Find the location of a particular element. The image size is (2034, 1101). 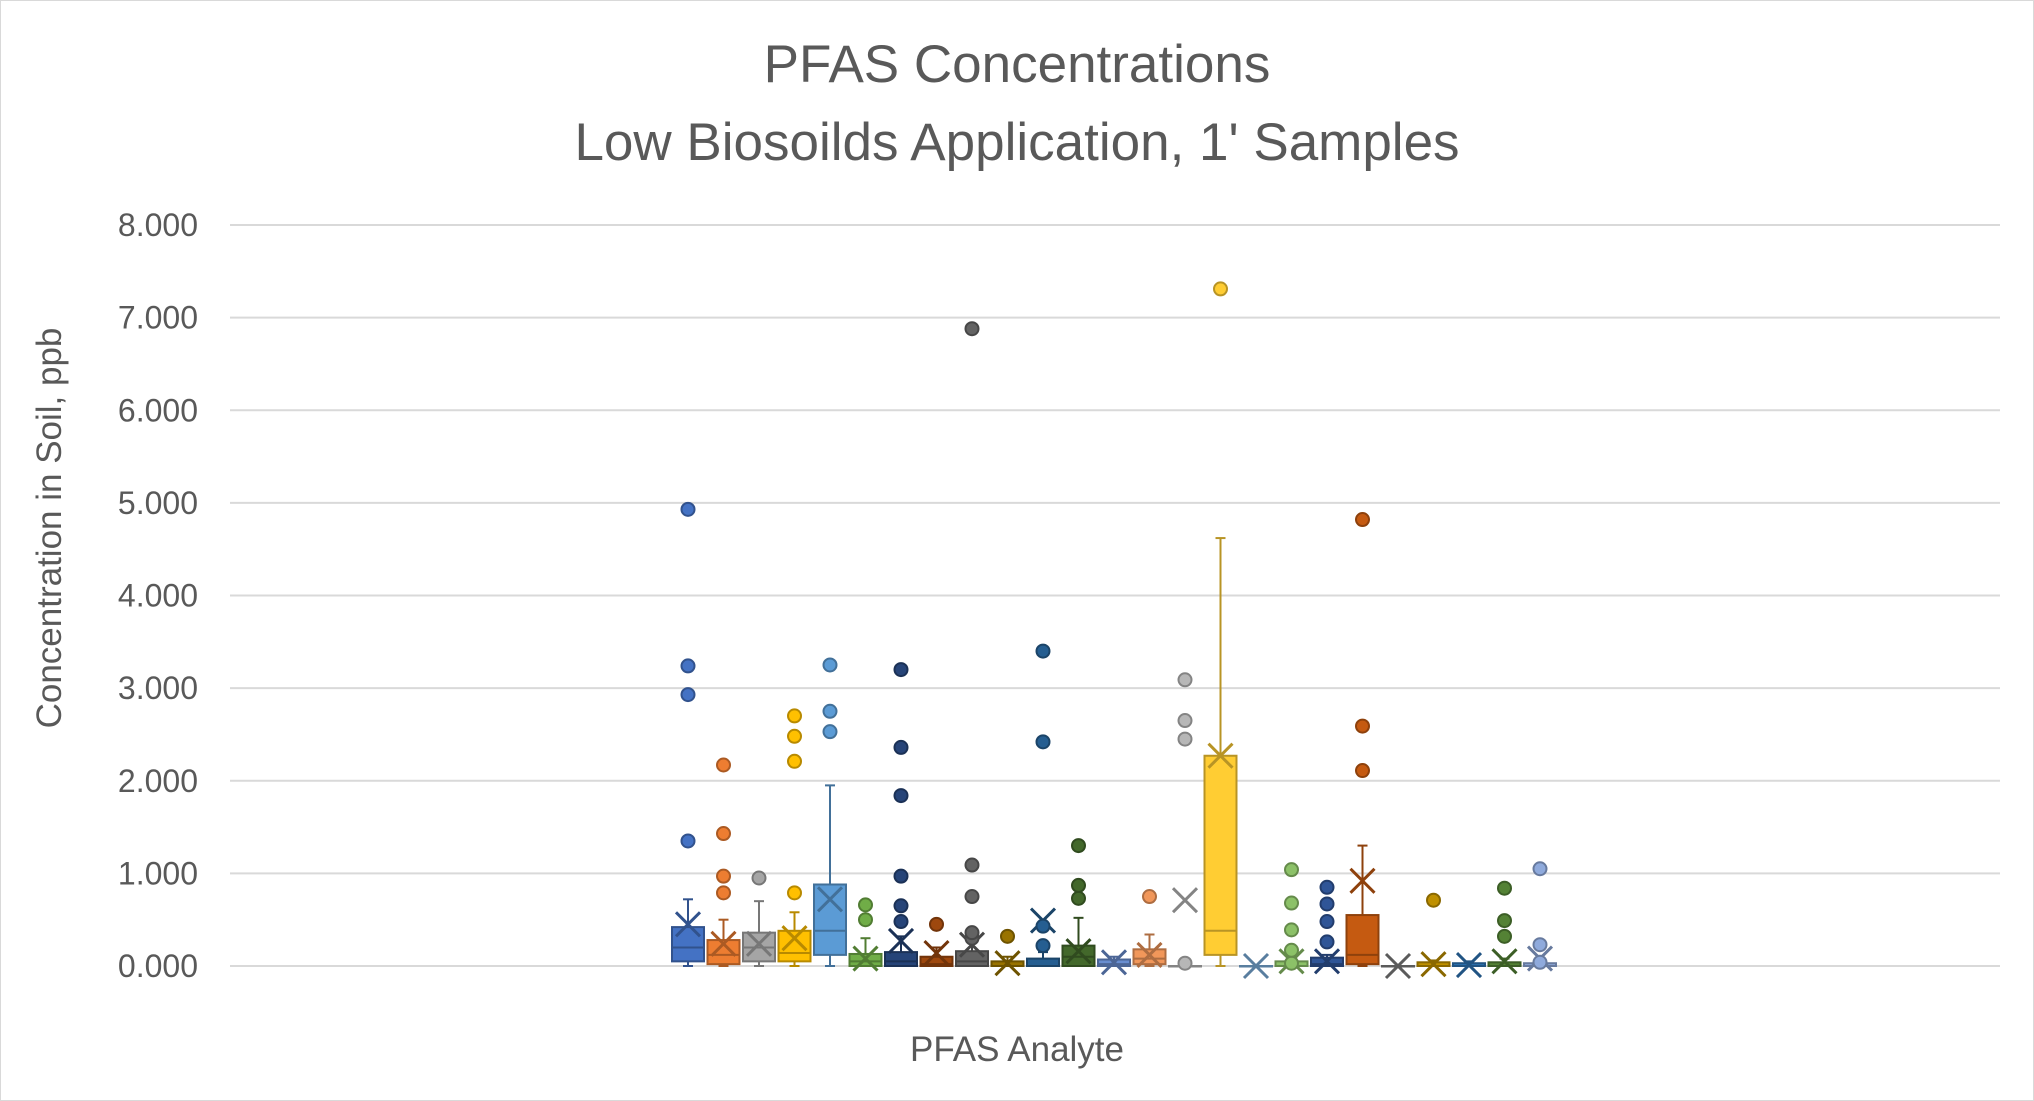

x-axis-title: PFAS Analyte is located at coordinates (1017, 1049).